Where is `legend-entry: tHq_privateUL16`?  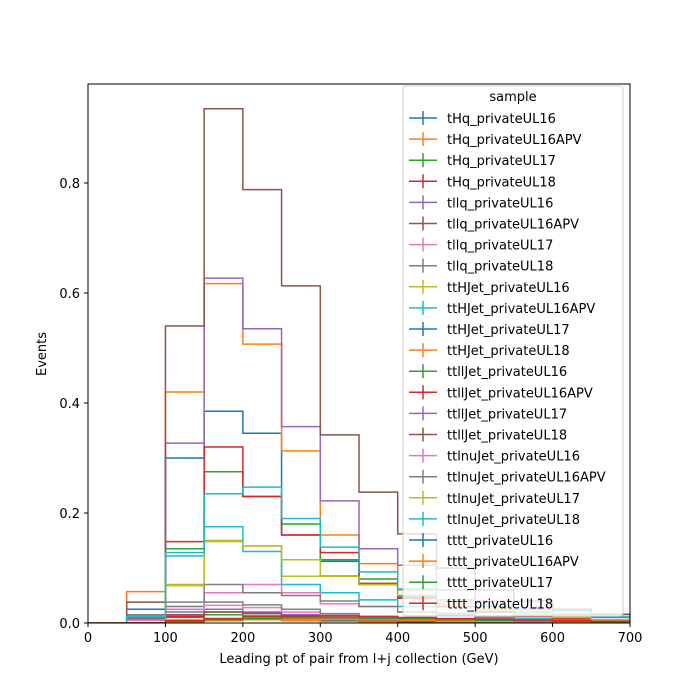
legend-entry: tHq_privateUL16 is located at coordinates (482, 119).